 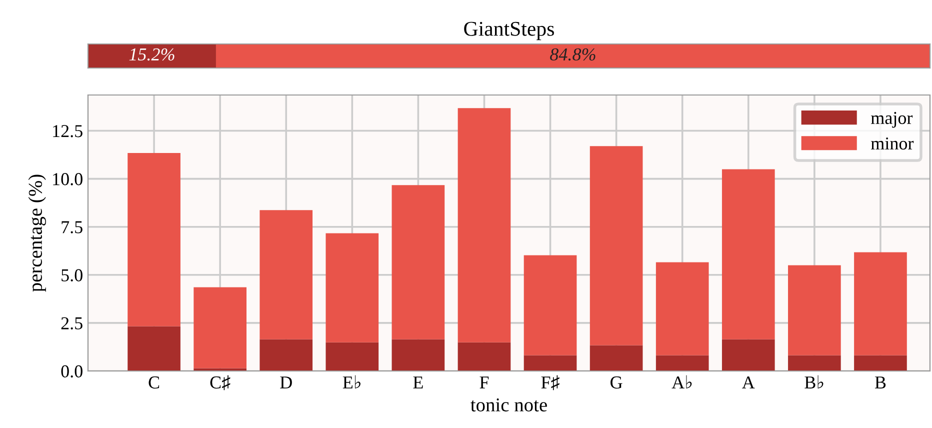 What do you see at coordinates (37, 233) in the screenshot?
I see `y-axis-title: percentage (%)` at bounding box center [37, 233].